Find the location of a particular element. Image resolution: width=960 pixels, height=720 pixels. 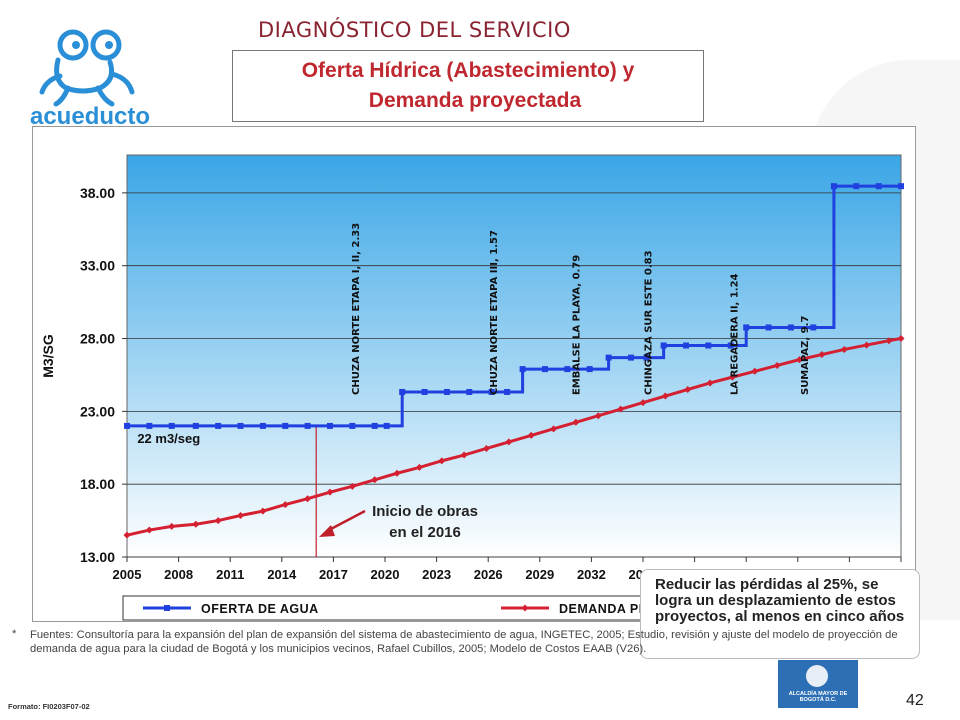

x-tick-label: 2032 is located at coordinates (591, 574).